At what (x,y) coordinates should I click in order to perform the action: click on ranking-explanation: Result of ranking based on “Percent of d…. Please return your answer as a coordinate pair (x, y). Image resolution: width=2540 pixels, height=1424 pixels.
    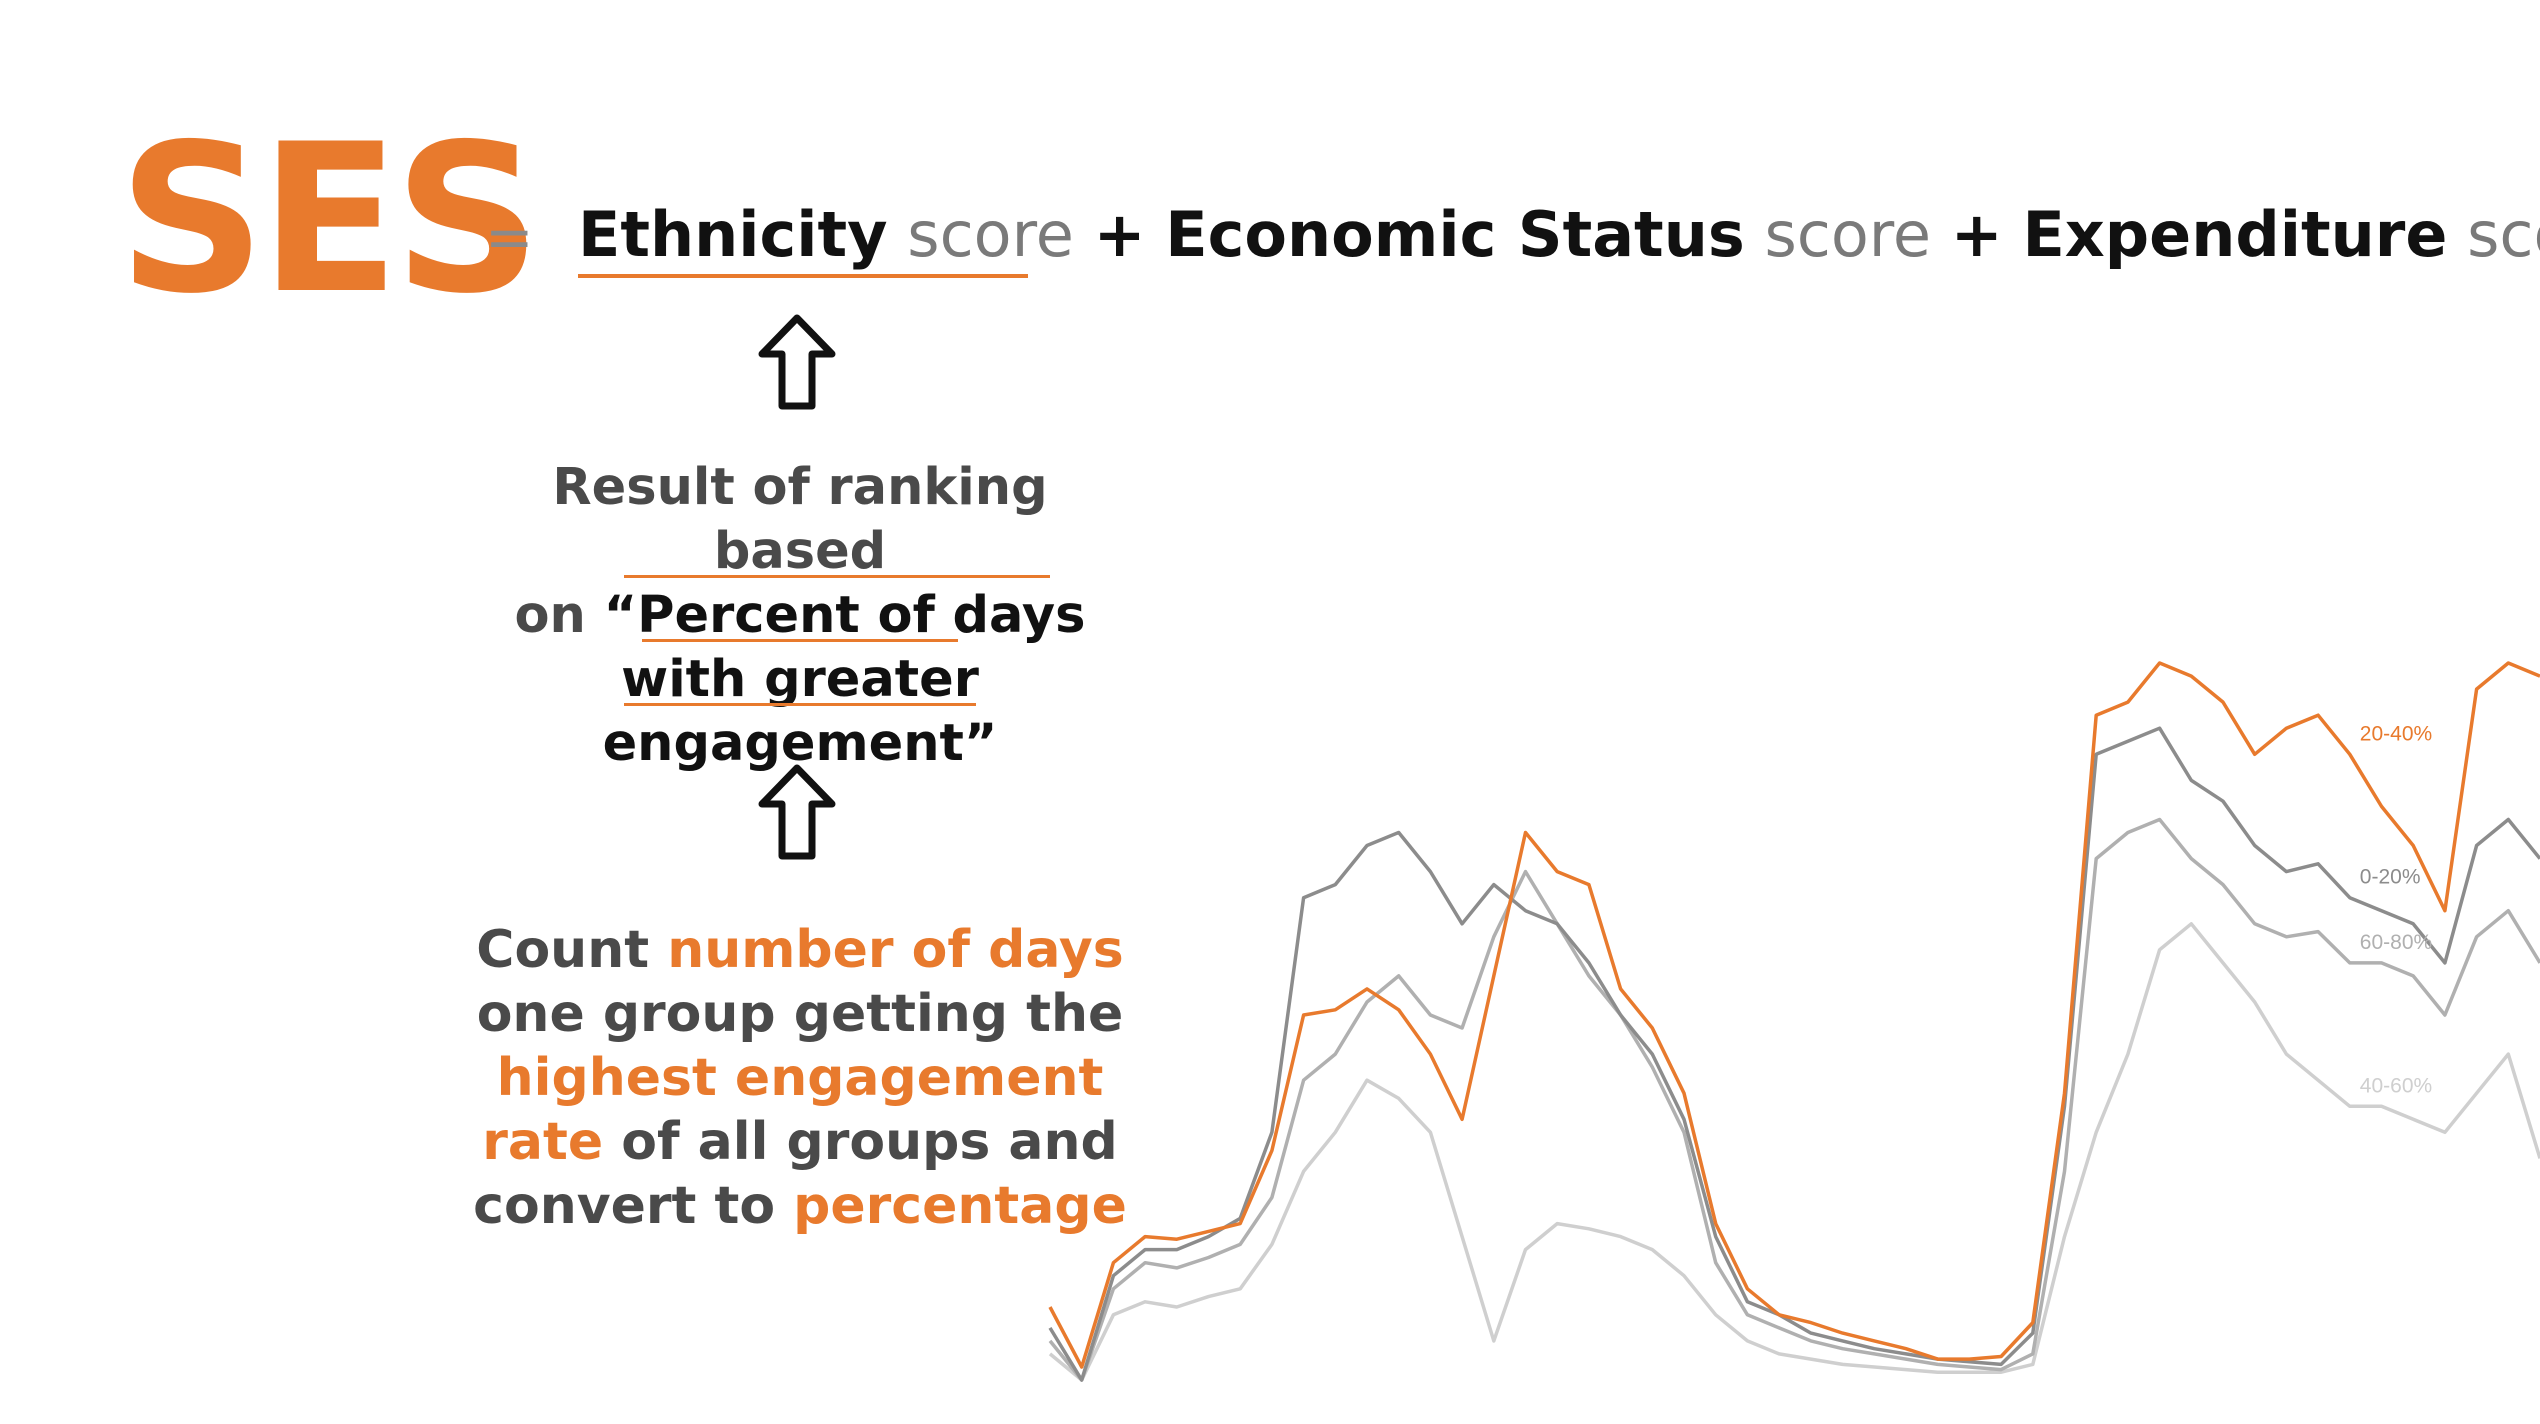
    Looking at the image, I should click on (800, 616).